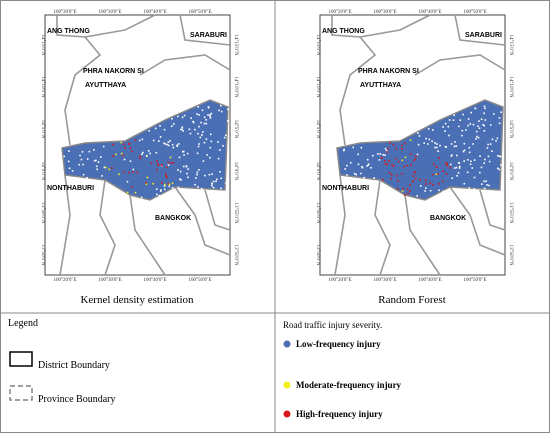 The image size is (550, 433). I want to click on lat-label: 13°50'0"N, so click(317, 254).